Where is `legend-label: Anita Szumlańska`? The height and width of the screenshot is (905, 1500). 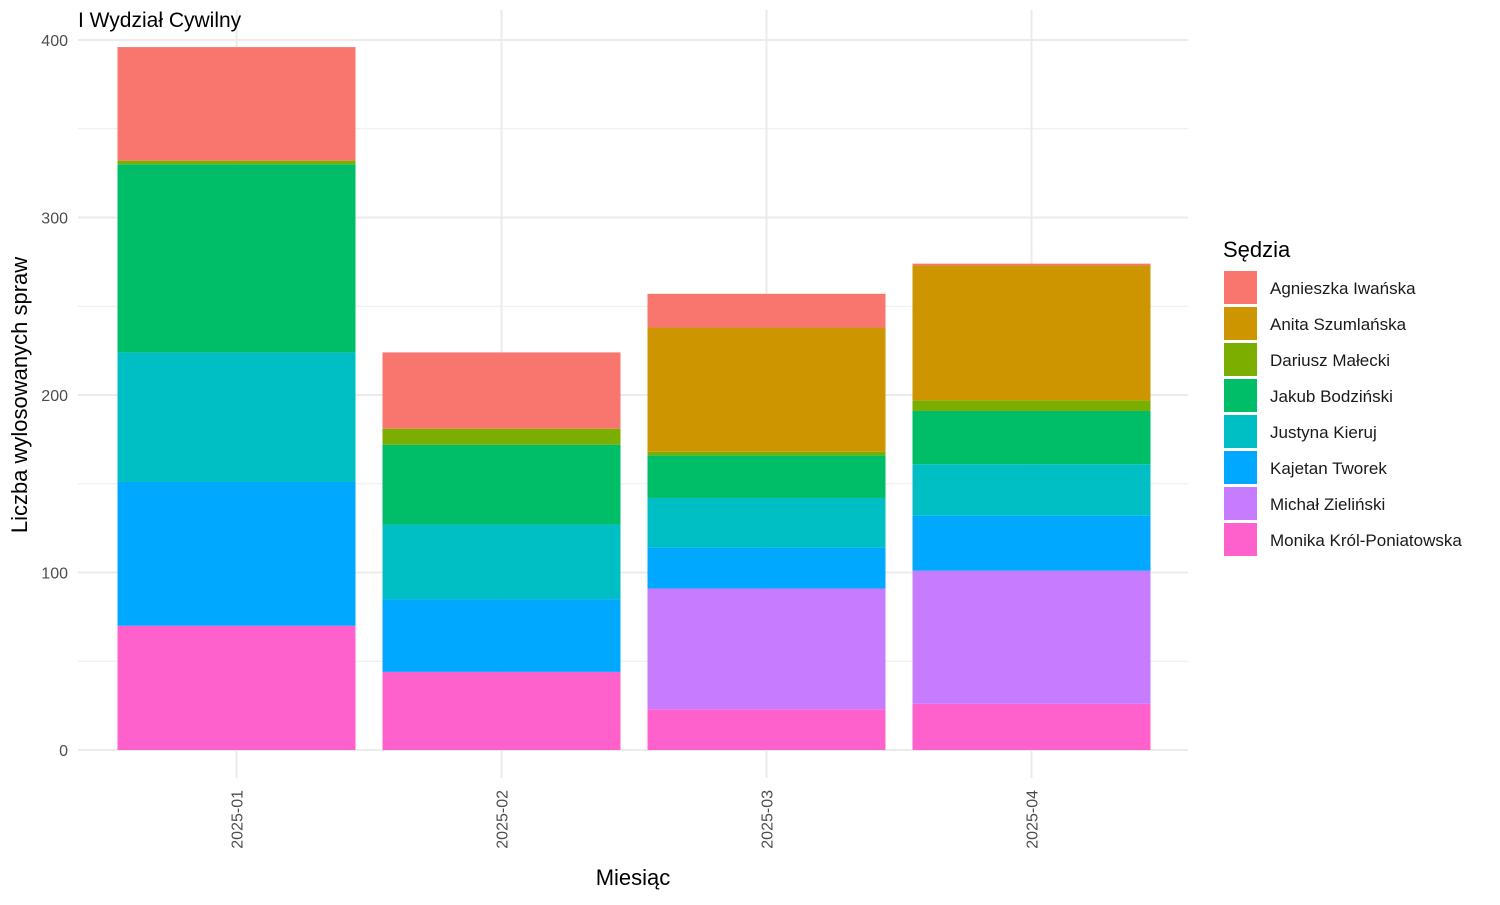 legend-label: Anita Szumlańska is located at coordinates (1338, 324).